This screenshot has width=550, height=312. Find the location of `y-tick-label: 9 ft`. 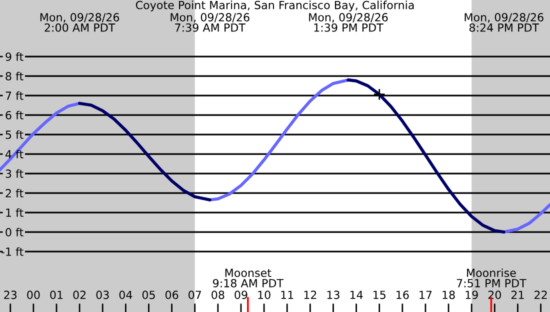

y-tick-label: 9 ft is located at coordinates (15, 56).